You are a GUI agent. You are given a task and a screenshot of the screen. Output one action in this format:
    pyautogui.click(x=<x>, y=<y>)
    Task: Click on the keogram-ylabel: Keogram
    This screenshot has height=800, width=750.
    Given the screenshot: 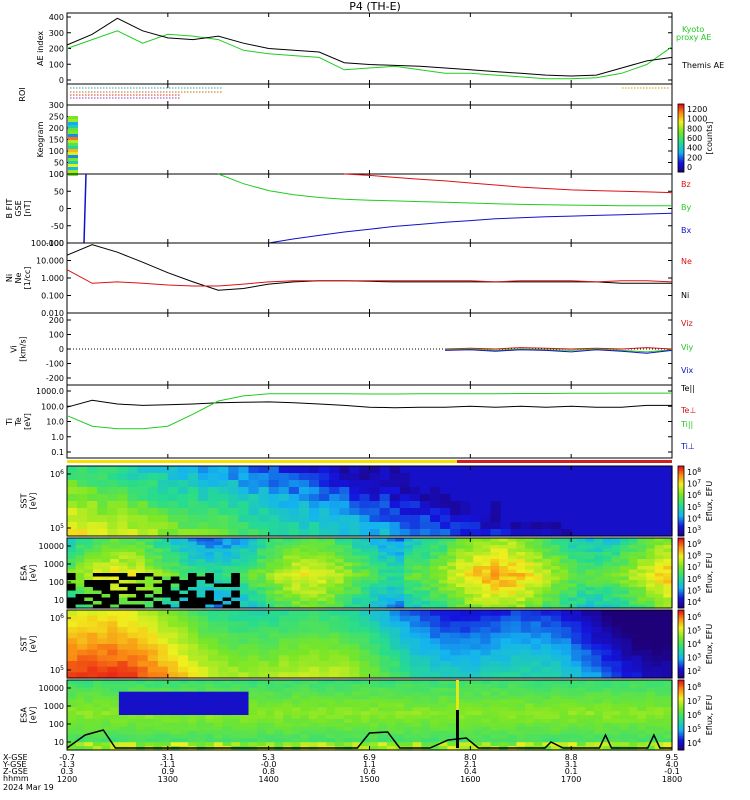 What is the action you would take?
    pyautogui.click(x=40, y=139)
    